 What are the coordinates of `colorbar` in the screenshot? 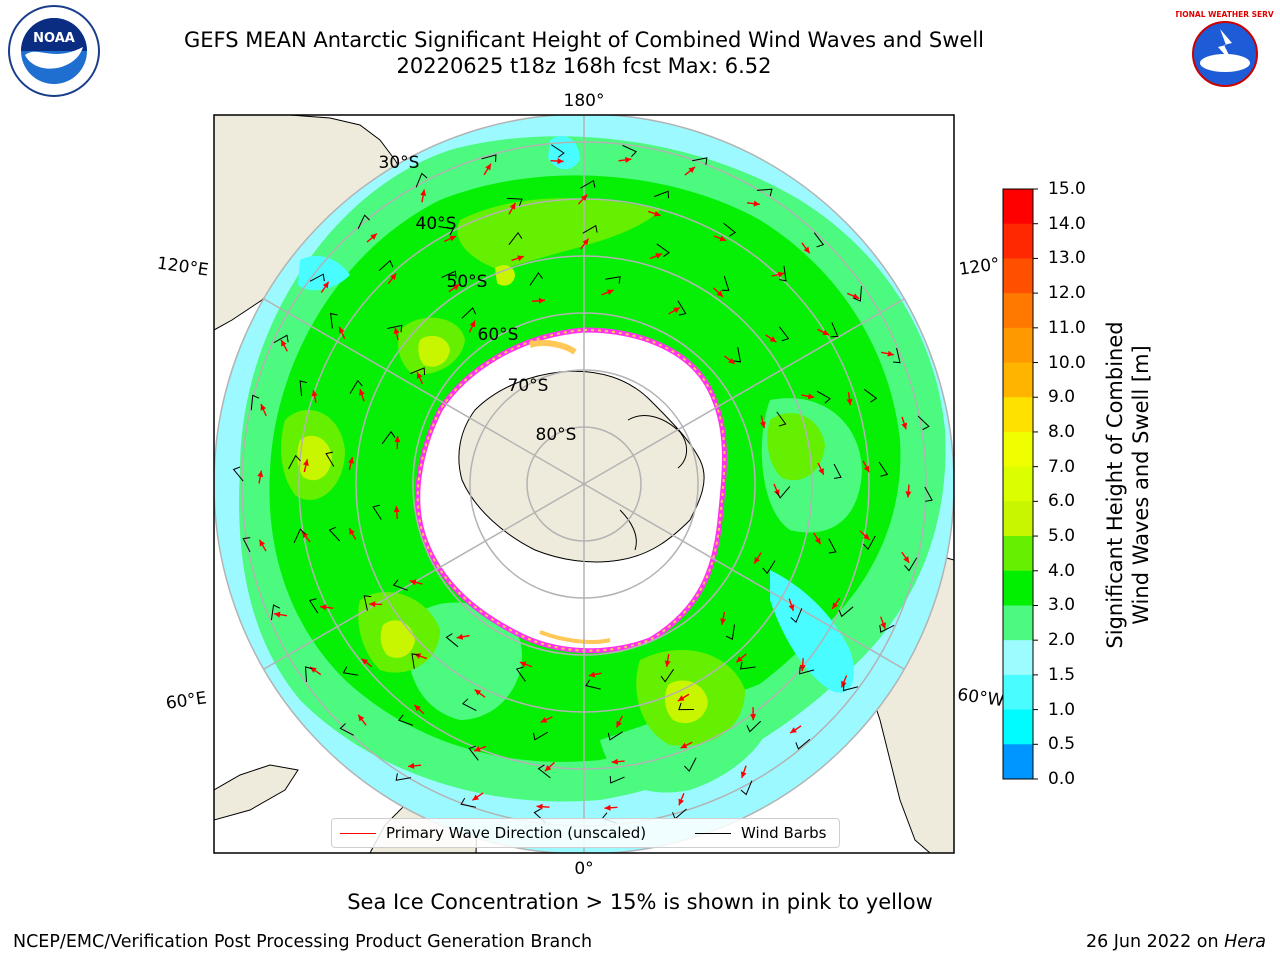 It's located at (1020, 484).